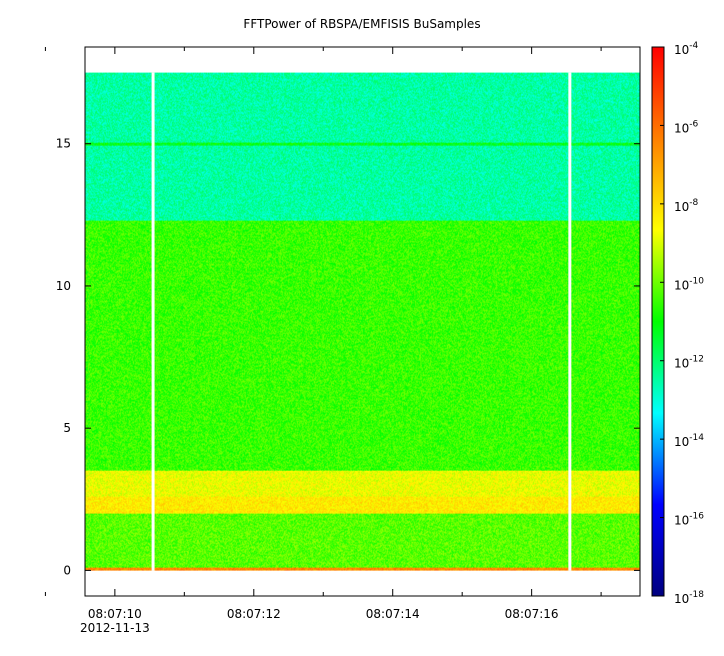 The image size is (724, 656). What do you see at coordinates (689, 363) in the screenshot?
I see `colorbar-tick-label: 10⁻¹²` at bounding box center [689, 363].